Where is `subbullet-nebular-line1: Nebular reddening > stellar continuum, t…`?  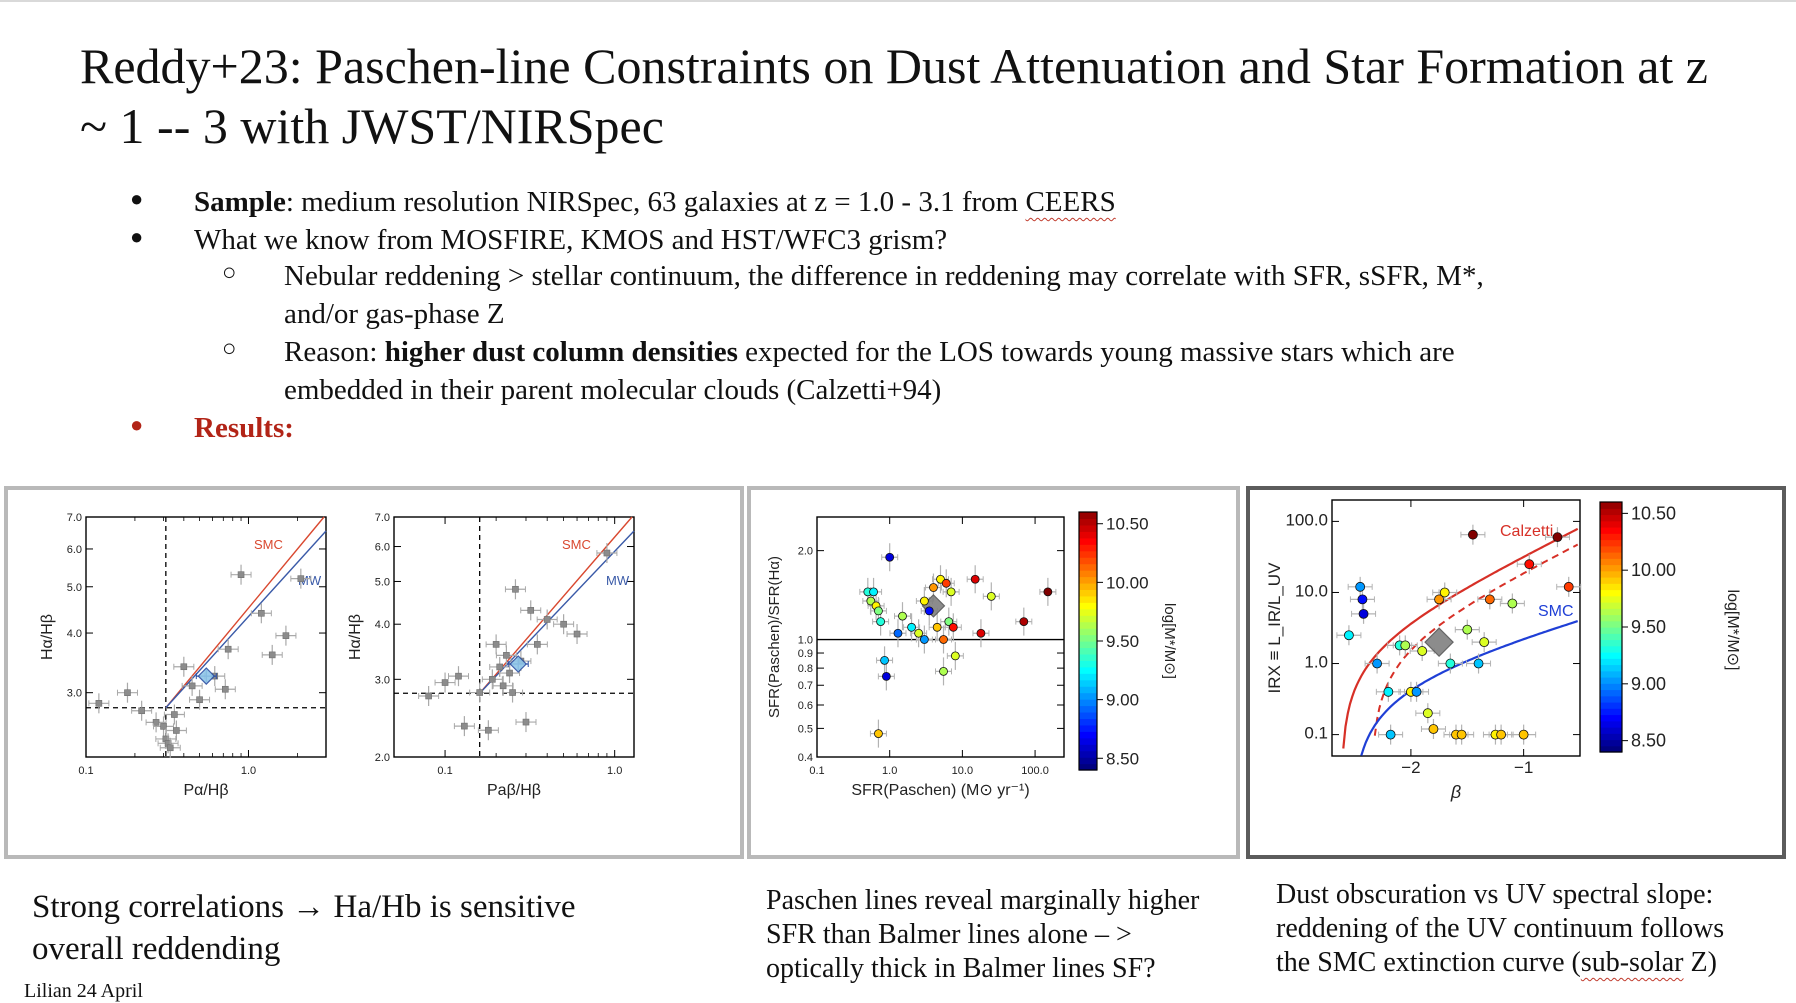 subbullet-nebular-line1: Nebular reddening > stellar continuum, t… is located at coordinates (884, 276).